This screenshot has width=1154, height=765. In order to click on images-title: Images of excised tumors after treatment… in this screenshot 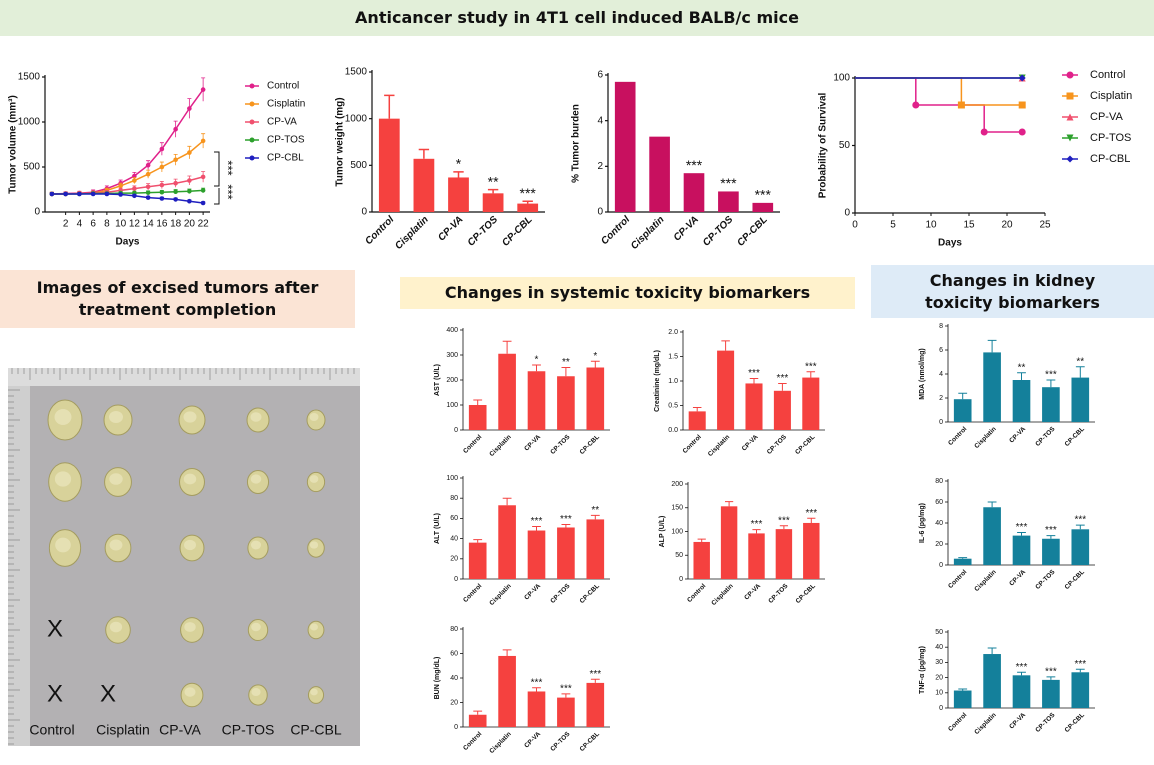, I will do `click(177, 299)`.